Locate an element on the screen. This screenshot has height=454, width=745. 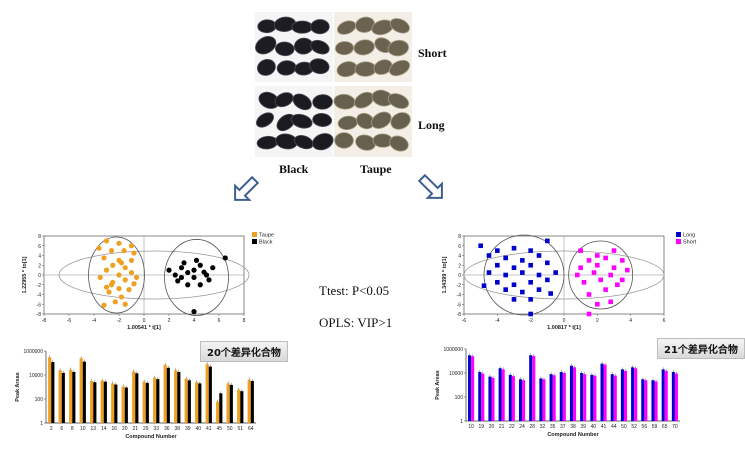
x-axis-label: Compound Number is located at coordinates (573, 435).